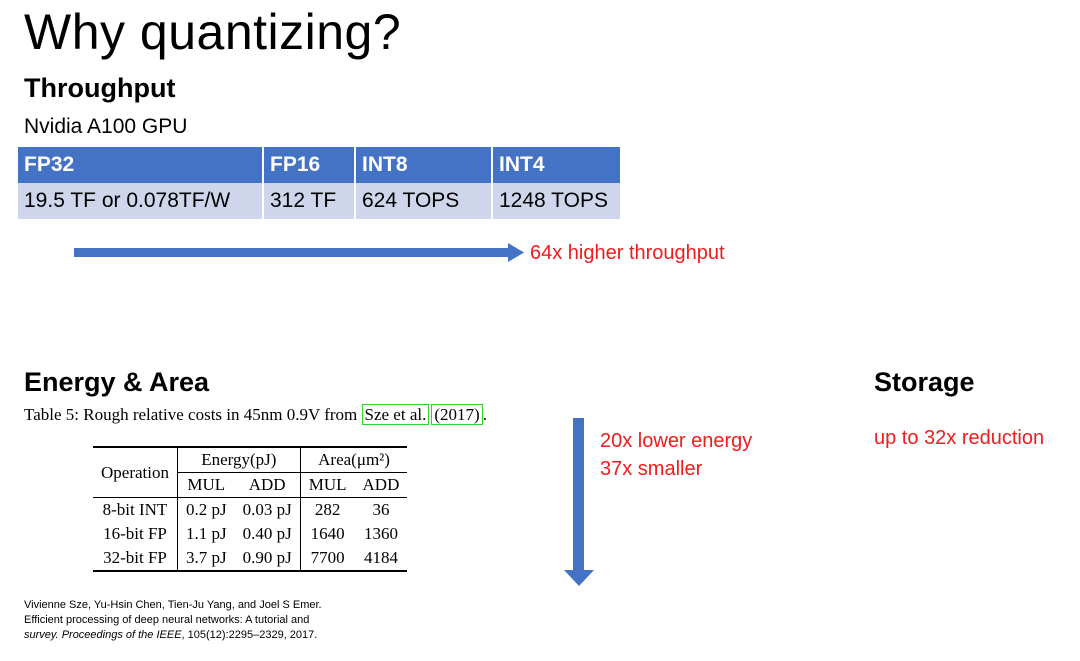  I want to click on header-fp32: FP32, so click(141, 165).